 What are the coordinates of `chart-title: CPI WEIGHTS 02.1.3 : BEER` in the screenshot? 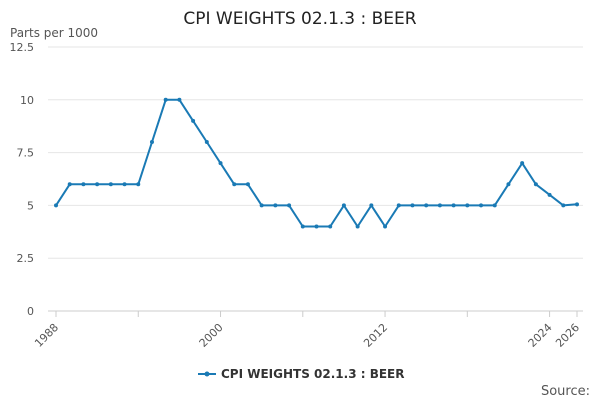 It's located at (299, 19).